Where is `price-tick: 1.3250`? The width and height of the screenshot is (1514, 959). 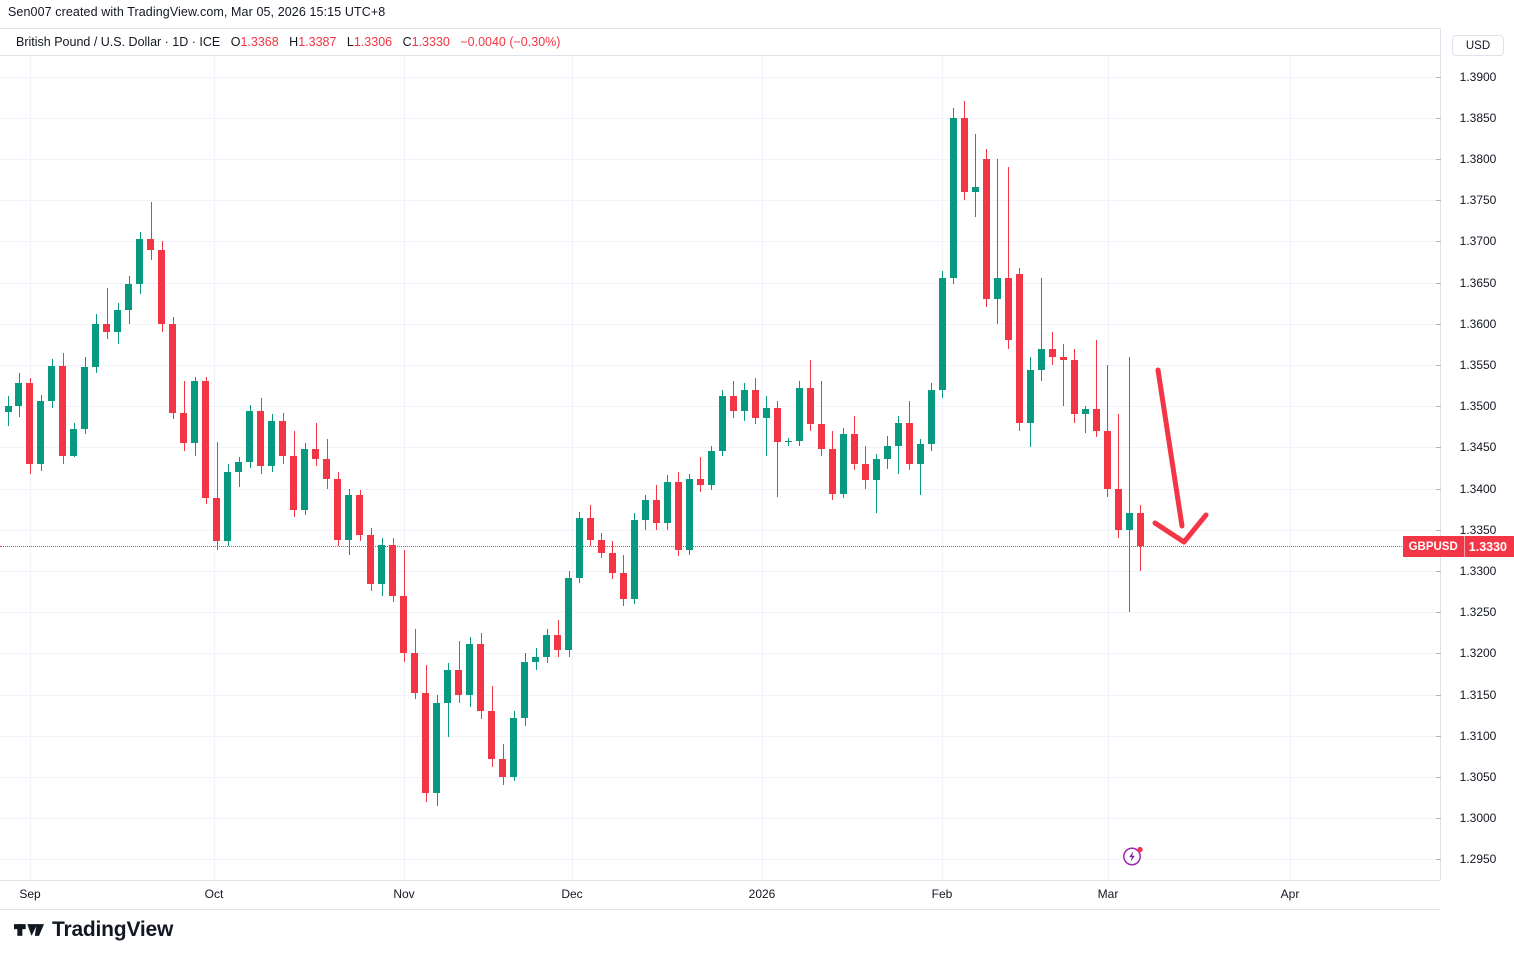 price-tick: 1.3250 is located at coordinates (1475, 612).